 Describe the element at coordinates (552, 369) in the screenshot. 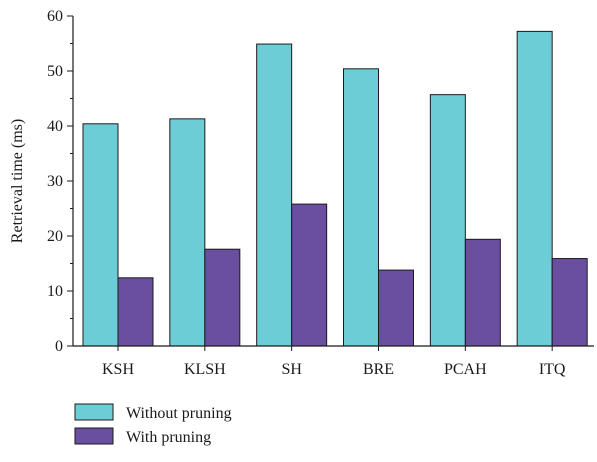

I see `x-tick-label-itq: ITQ` at that location.